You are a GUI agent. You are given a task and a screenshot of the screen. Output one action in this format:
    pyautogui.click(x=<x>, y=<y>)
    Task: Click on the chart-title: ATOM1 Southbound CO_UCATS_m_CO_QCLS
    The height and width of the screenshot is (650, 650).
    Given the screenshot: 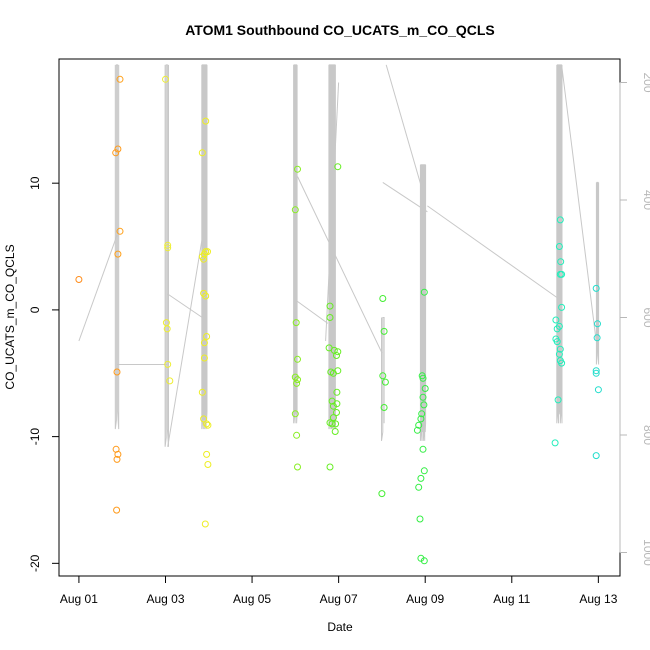 What is the action you would take?
    pyautogui.click(x=340, y=30)
    